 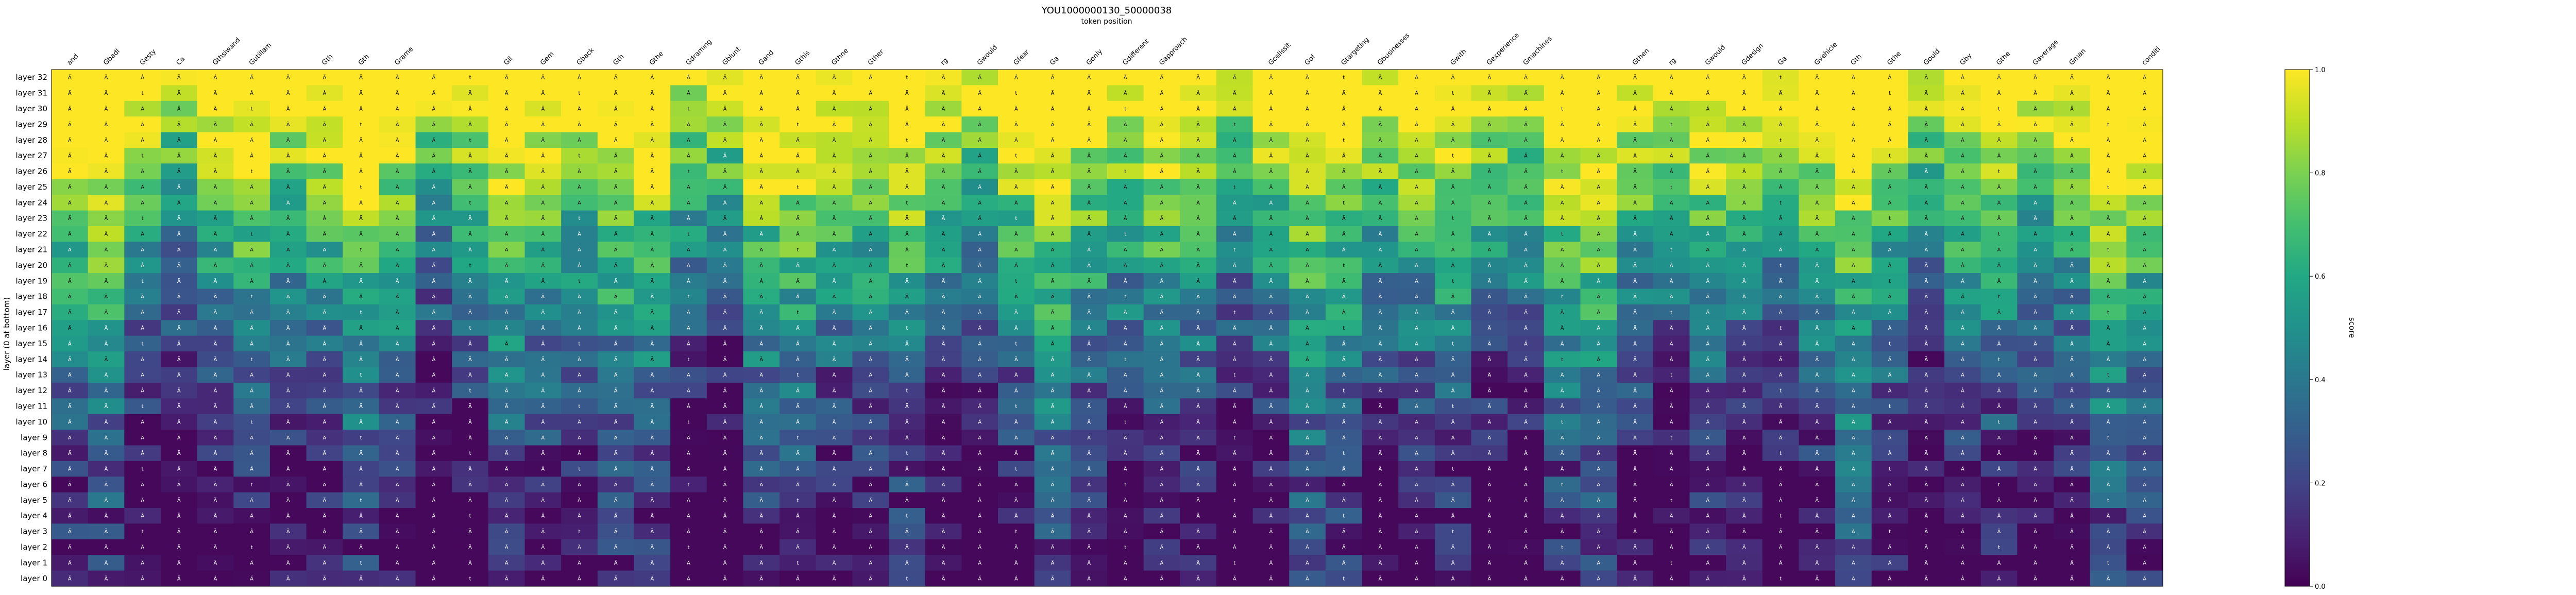 What do you see at coordinates (2320, 174) in the screenshot?
I see `colorbar-tick-label: 0.8` at bounding box center [2320, 174].